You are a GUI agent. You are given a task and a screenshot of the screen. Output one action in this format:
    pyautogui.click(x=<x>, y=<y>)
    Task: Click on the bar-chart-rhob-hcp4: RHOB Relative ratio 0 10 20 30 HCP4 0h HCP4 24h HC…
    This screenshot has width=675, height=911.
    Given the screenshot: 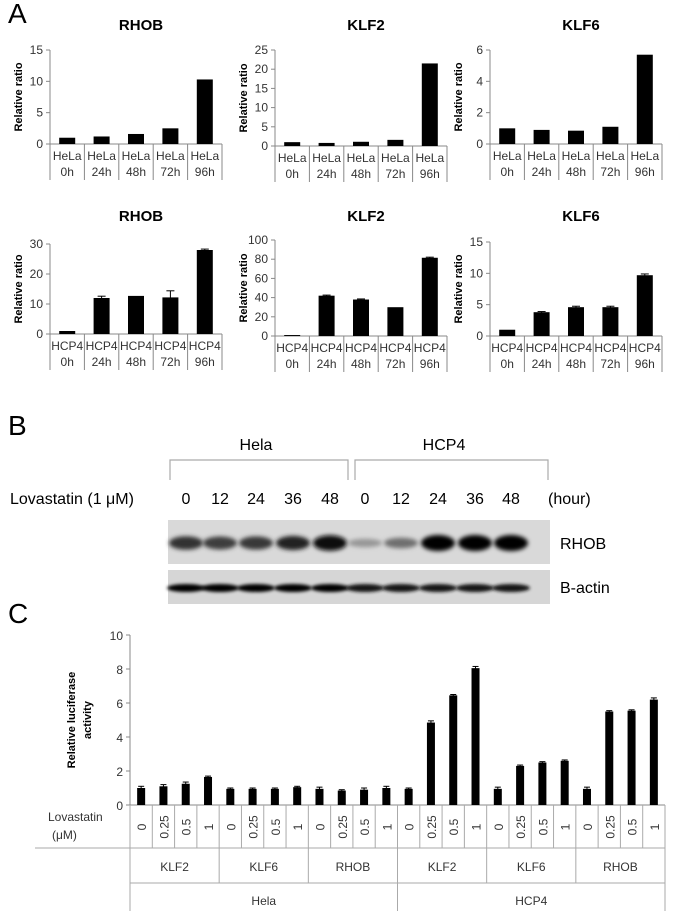 What is the action you would take?
    pyautogui.click(x=118, y=289)
    